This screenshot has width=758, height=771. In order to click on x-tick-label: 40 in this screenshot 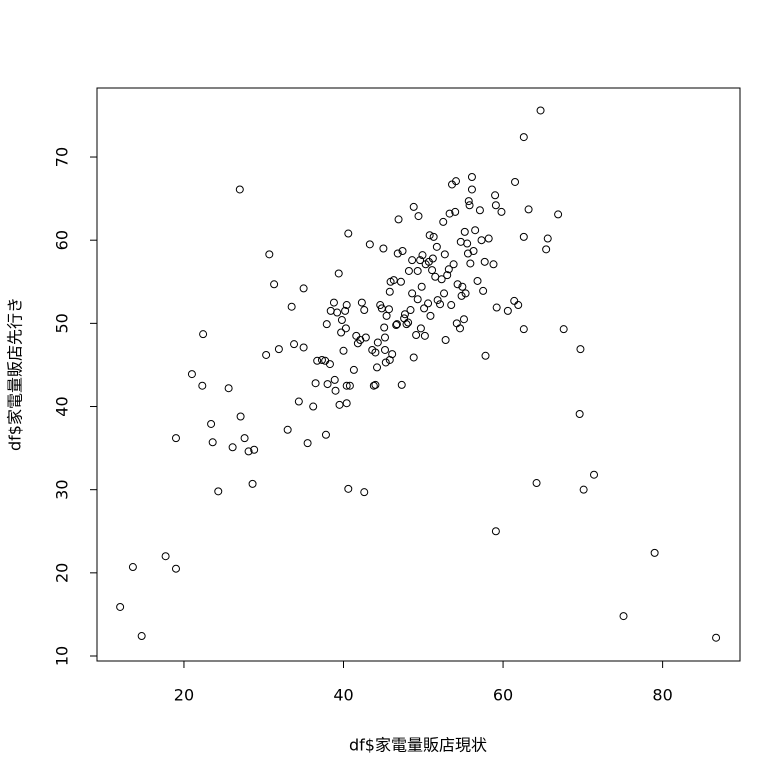, I will do `click(343, 695)`.